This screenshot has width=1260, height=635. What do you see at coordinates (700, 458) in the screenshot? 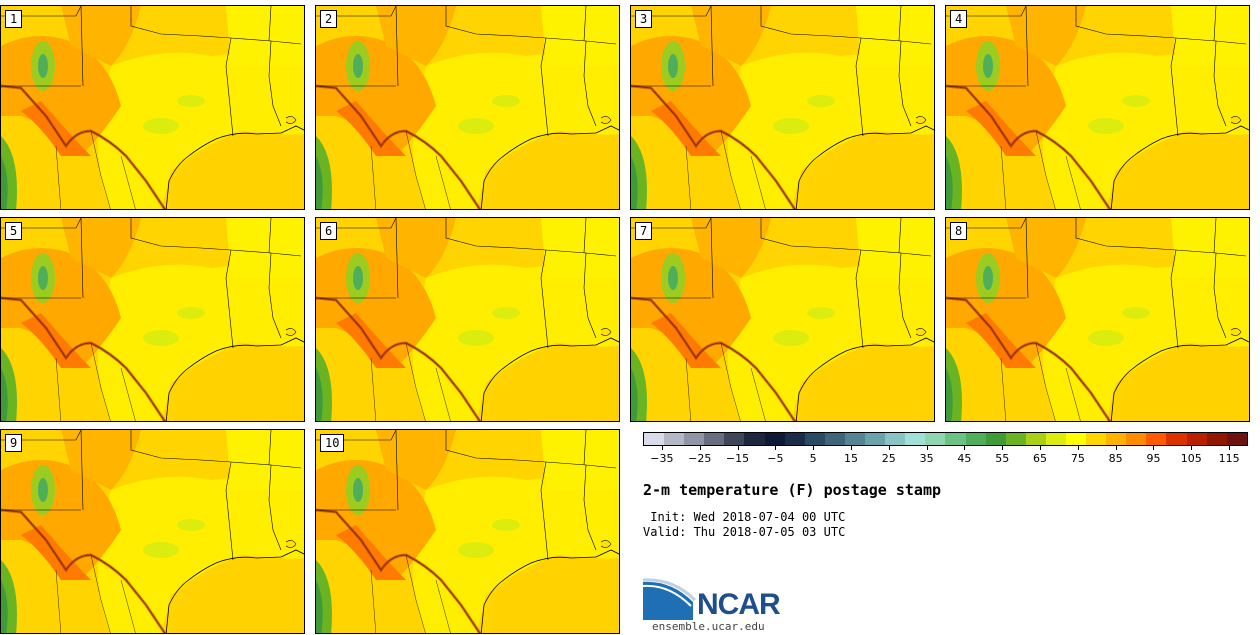
I see `colorbar-tick-label: −25` at bounding box center [700, 458].